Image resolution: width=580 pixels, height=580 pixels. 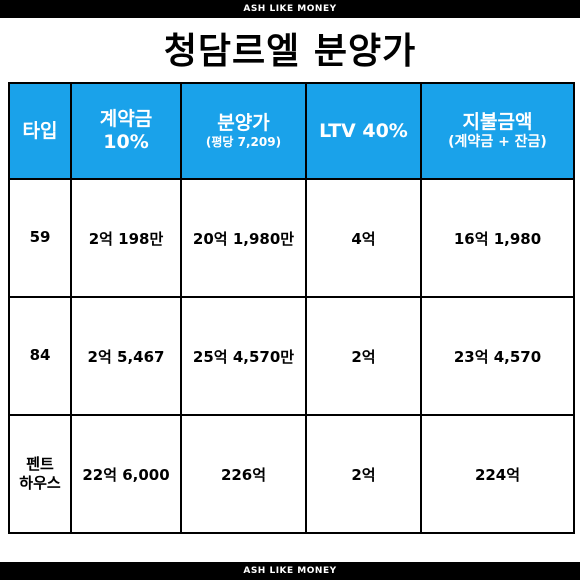 What do you see at coordinates (497, 474) in the screenshot?
I see `cell-payment: 224억` at bounding box center [497, 474].